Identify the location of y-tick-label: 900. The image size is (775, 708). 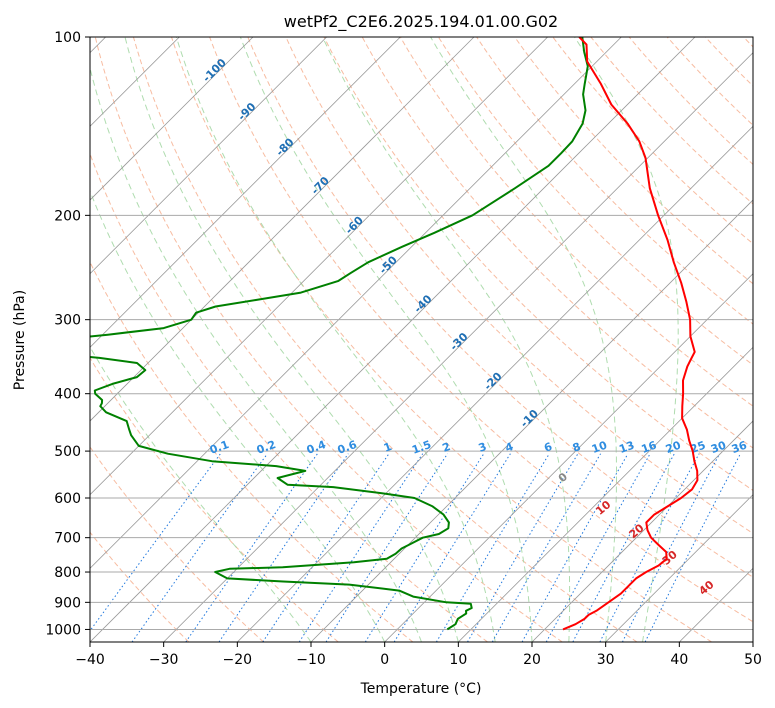
(67, 603).